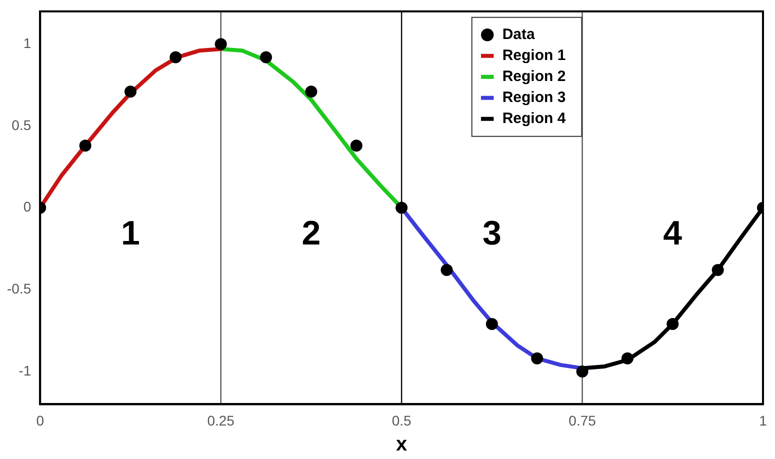 The image size is (775, 459). Describe the element at coordinates (22, 124) in the screenshot. I see `y-tick-label: 0.5` at that location.